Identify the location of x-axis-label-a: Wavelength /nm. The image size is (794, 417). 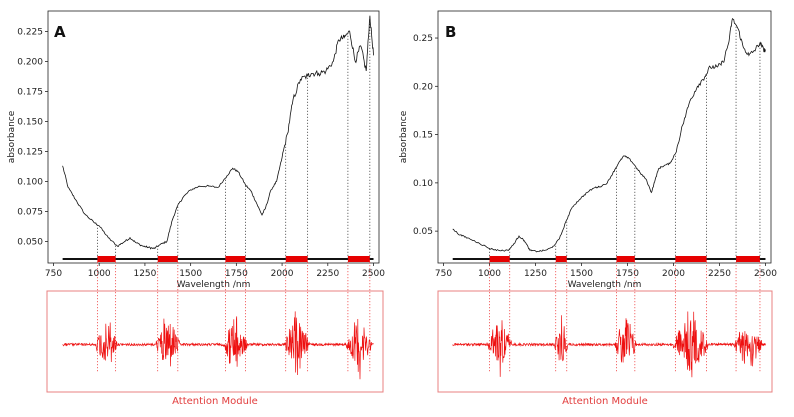
(214, 285).